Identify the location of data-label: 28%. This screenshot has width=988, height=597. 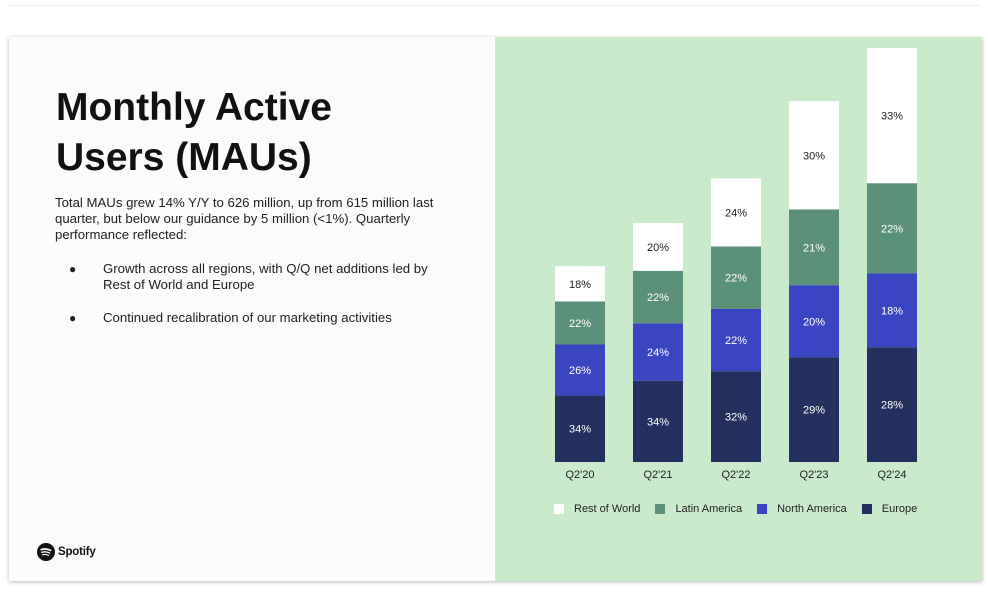
(892, 406).